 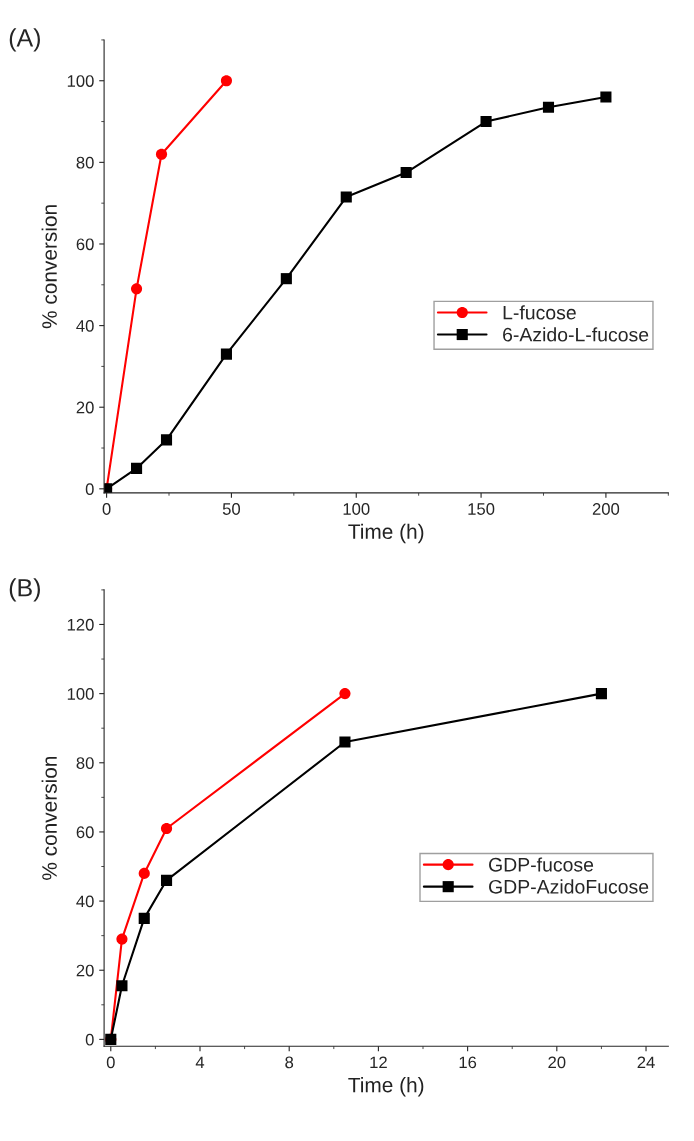 I want to click on y-tick-label: 120, so click(x=80, y=624).